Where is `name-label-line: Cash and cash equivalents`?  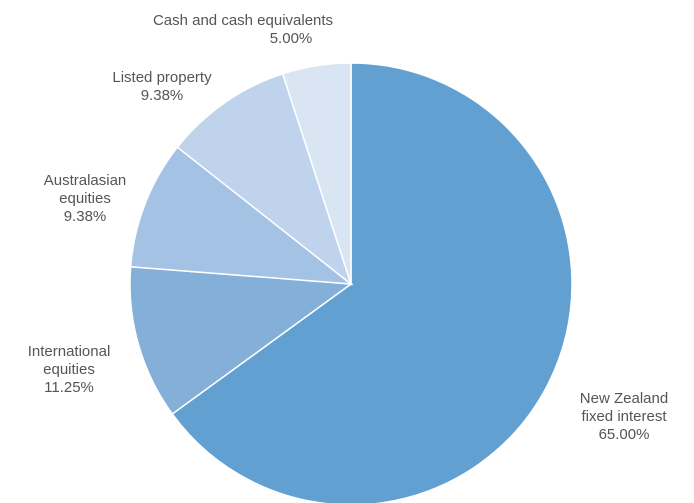 name-label-line: Cash and cash equivalents is located at coordinates (243, 20).